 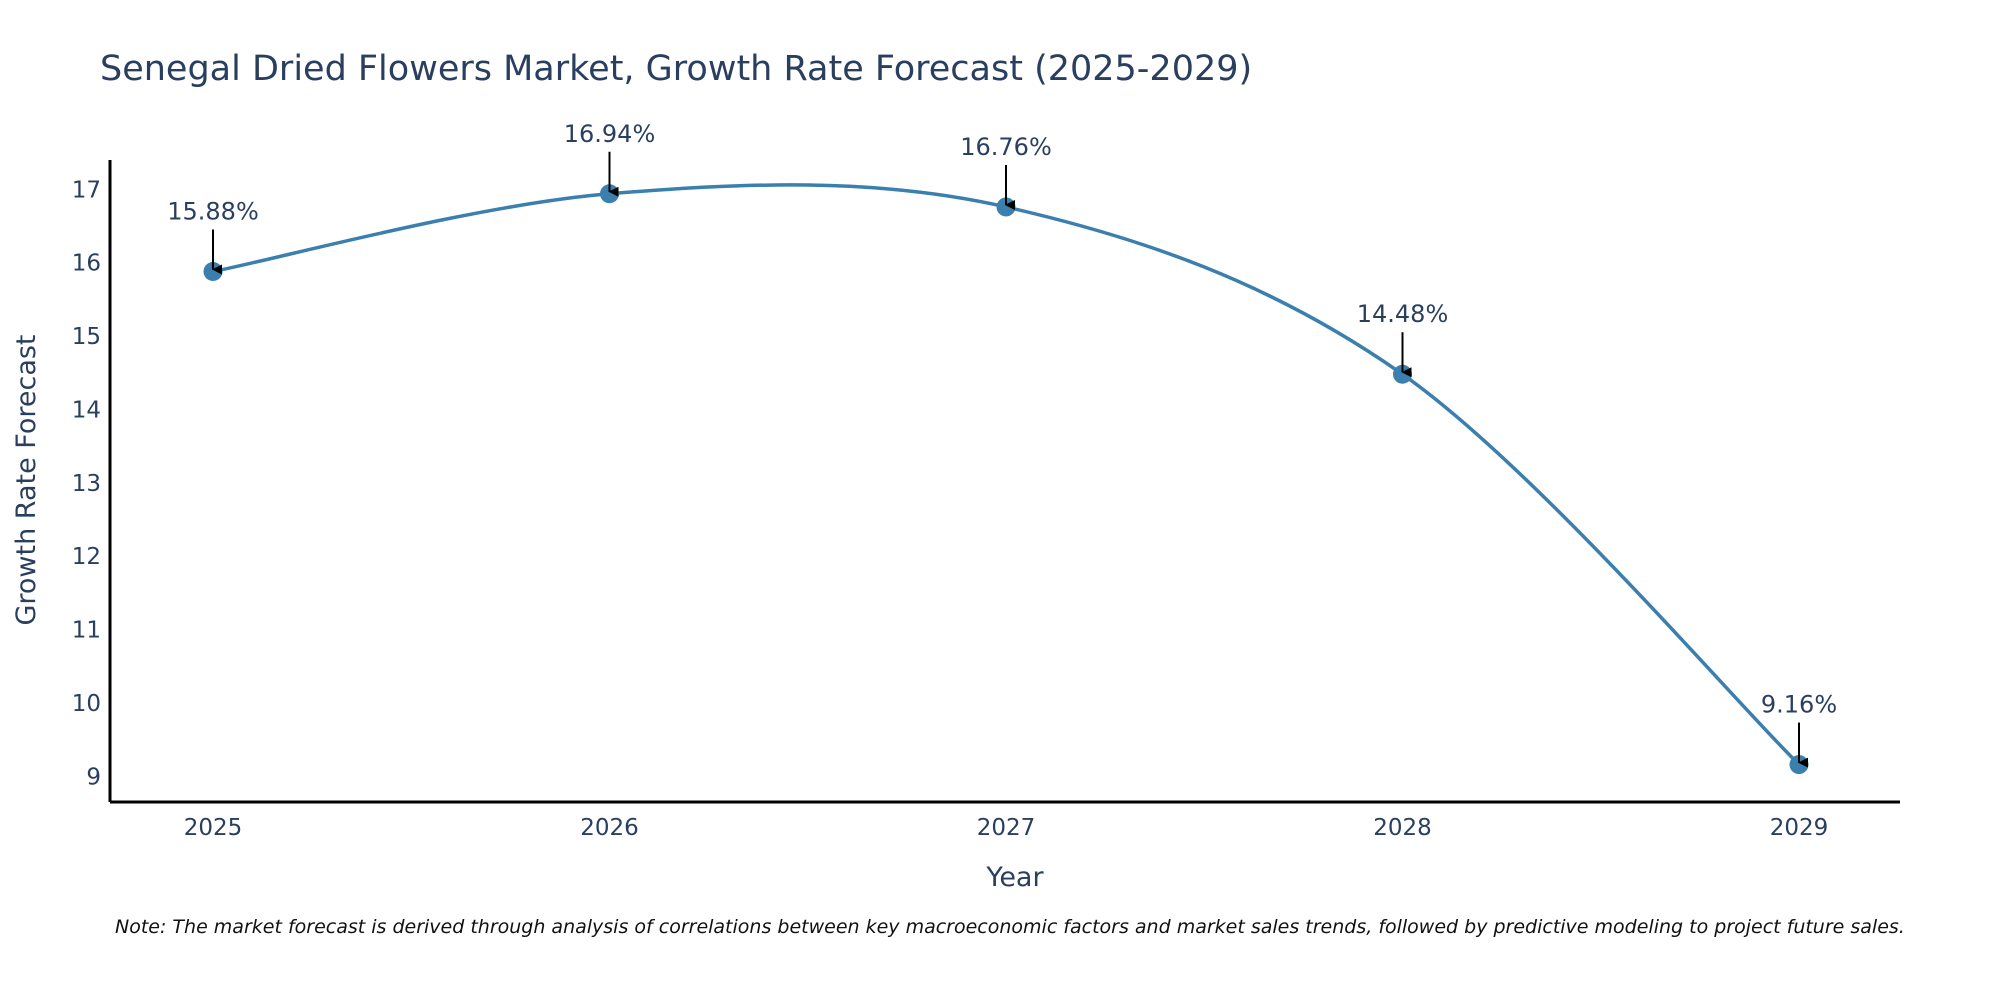 I want to click on y-tick-label: 10, so click(x=86, y=704).